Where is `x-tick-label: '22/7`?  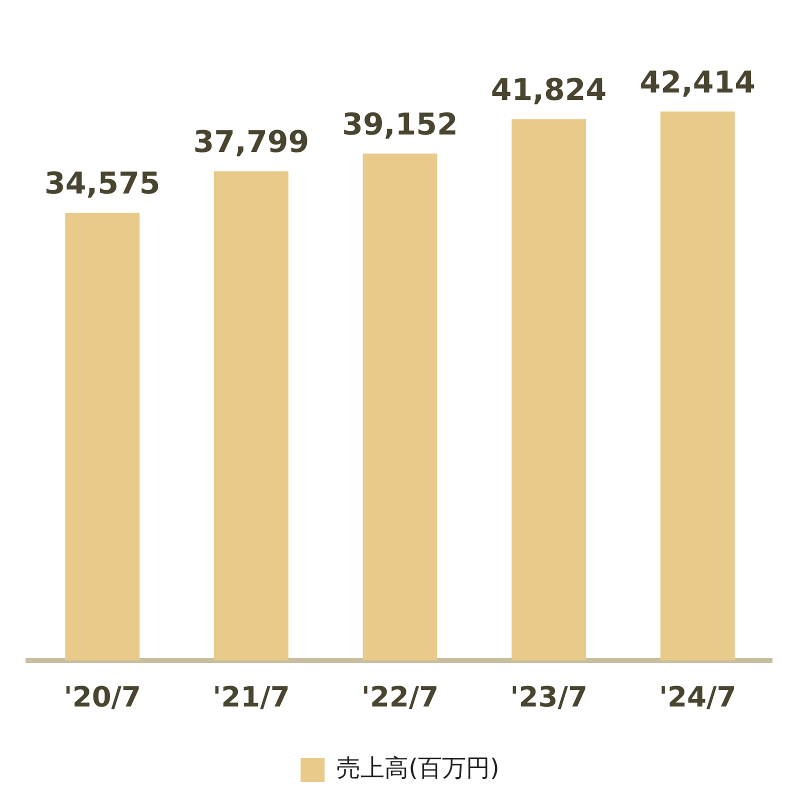
x-tick-label: '22/7 is located at coordinates (400, 697).